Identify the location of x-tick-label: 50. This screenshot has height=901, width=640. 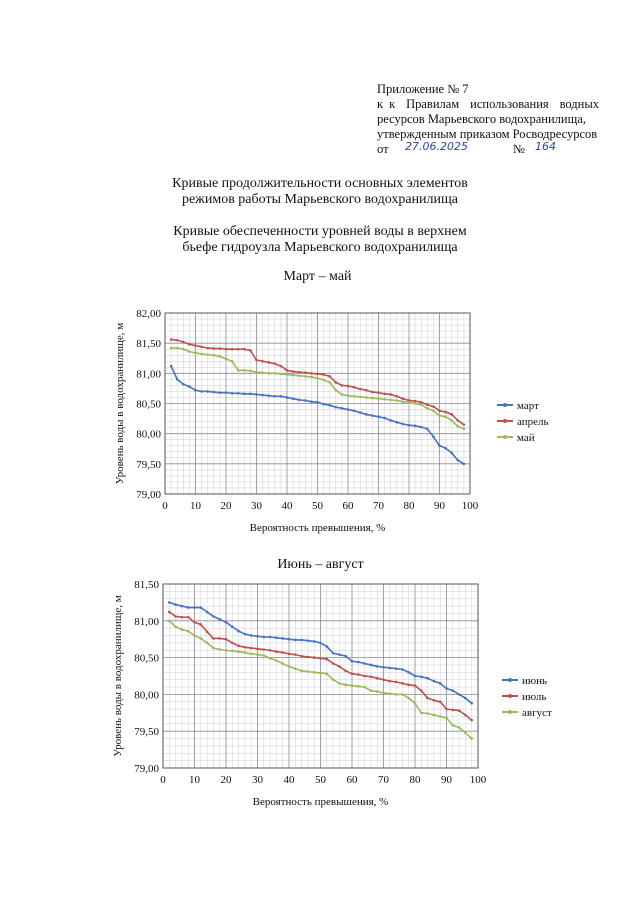
(321, 780).